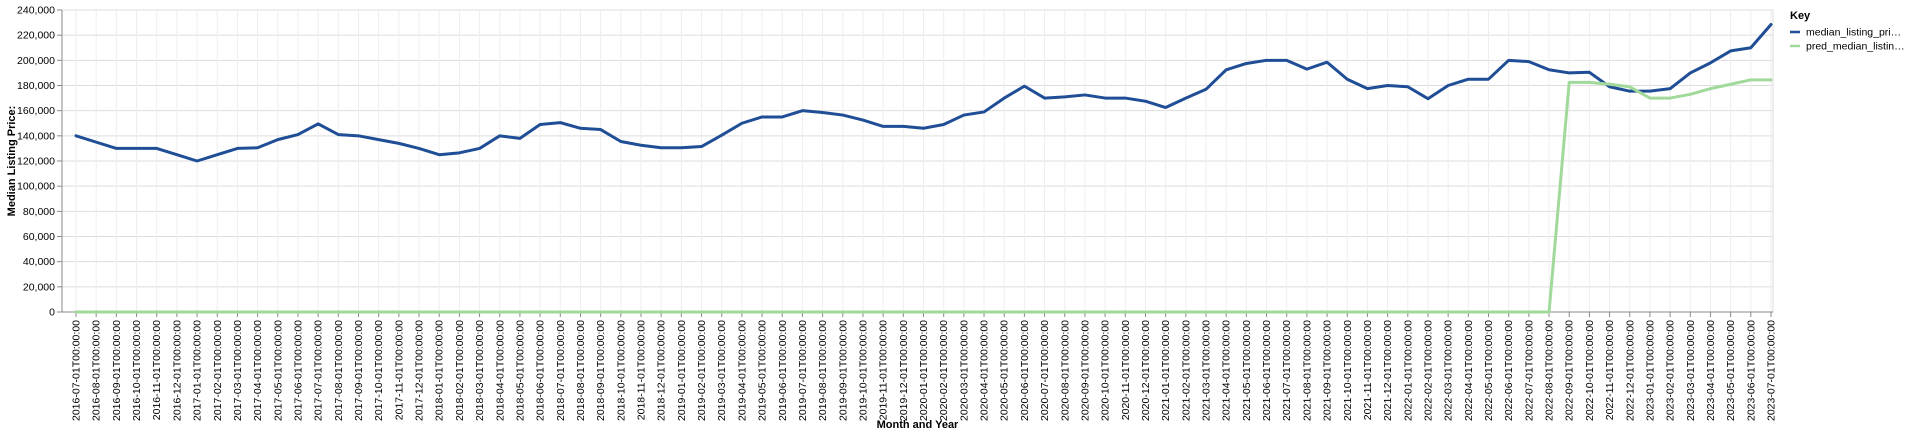 This screenshot has height=434, width=1920. Describe the element at coordinates (944, 370) in the screenshot. I see `x-tick-label: 2020-02-01T00:00:00` at that location.